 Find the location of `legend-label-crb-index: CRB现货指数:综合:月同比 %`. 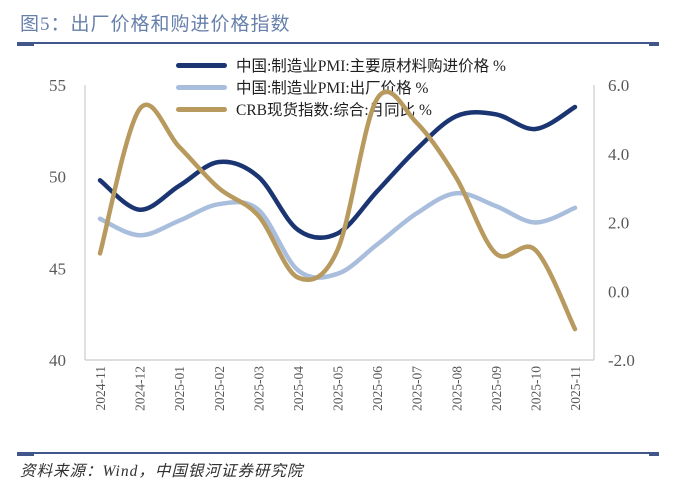

legend-label-crb-index: CRB现货指数:综合:月同比 % is located at coordinates (334, 110).